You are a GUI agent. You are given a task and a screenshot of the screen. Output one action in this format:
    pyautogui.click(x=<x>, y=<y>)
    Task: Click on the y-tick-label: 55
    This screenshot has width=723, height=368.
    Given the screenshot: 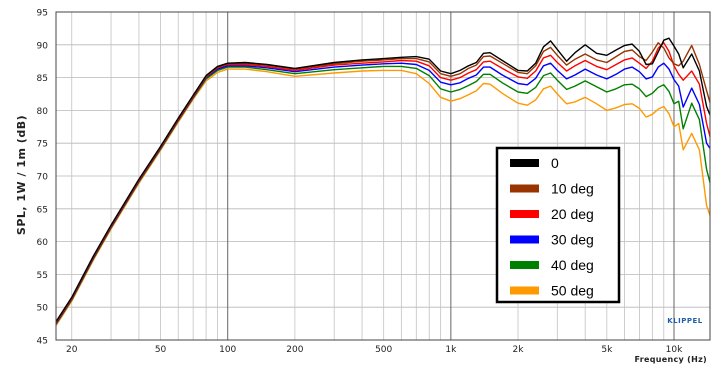 What is the action you would take?
    pyautogui.click(x=42, y=276)
    